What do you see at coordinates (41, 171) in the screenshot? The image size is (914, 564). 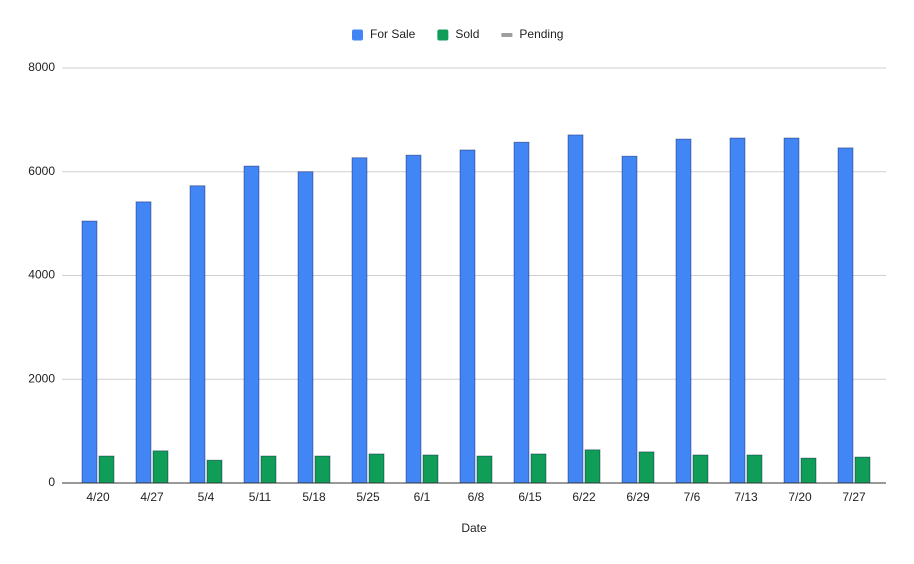 I see `y-tick-label: 6000` at bounding box center [41, 171].